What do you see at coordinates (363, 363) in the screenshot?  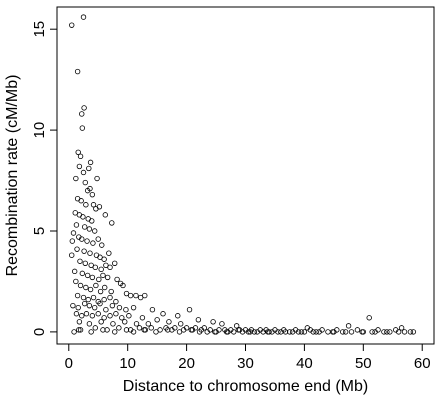 I see `x-tick-label: 50` at bounding box center [363, 363].